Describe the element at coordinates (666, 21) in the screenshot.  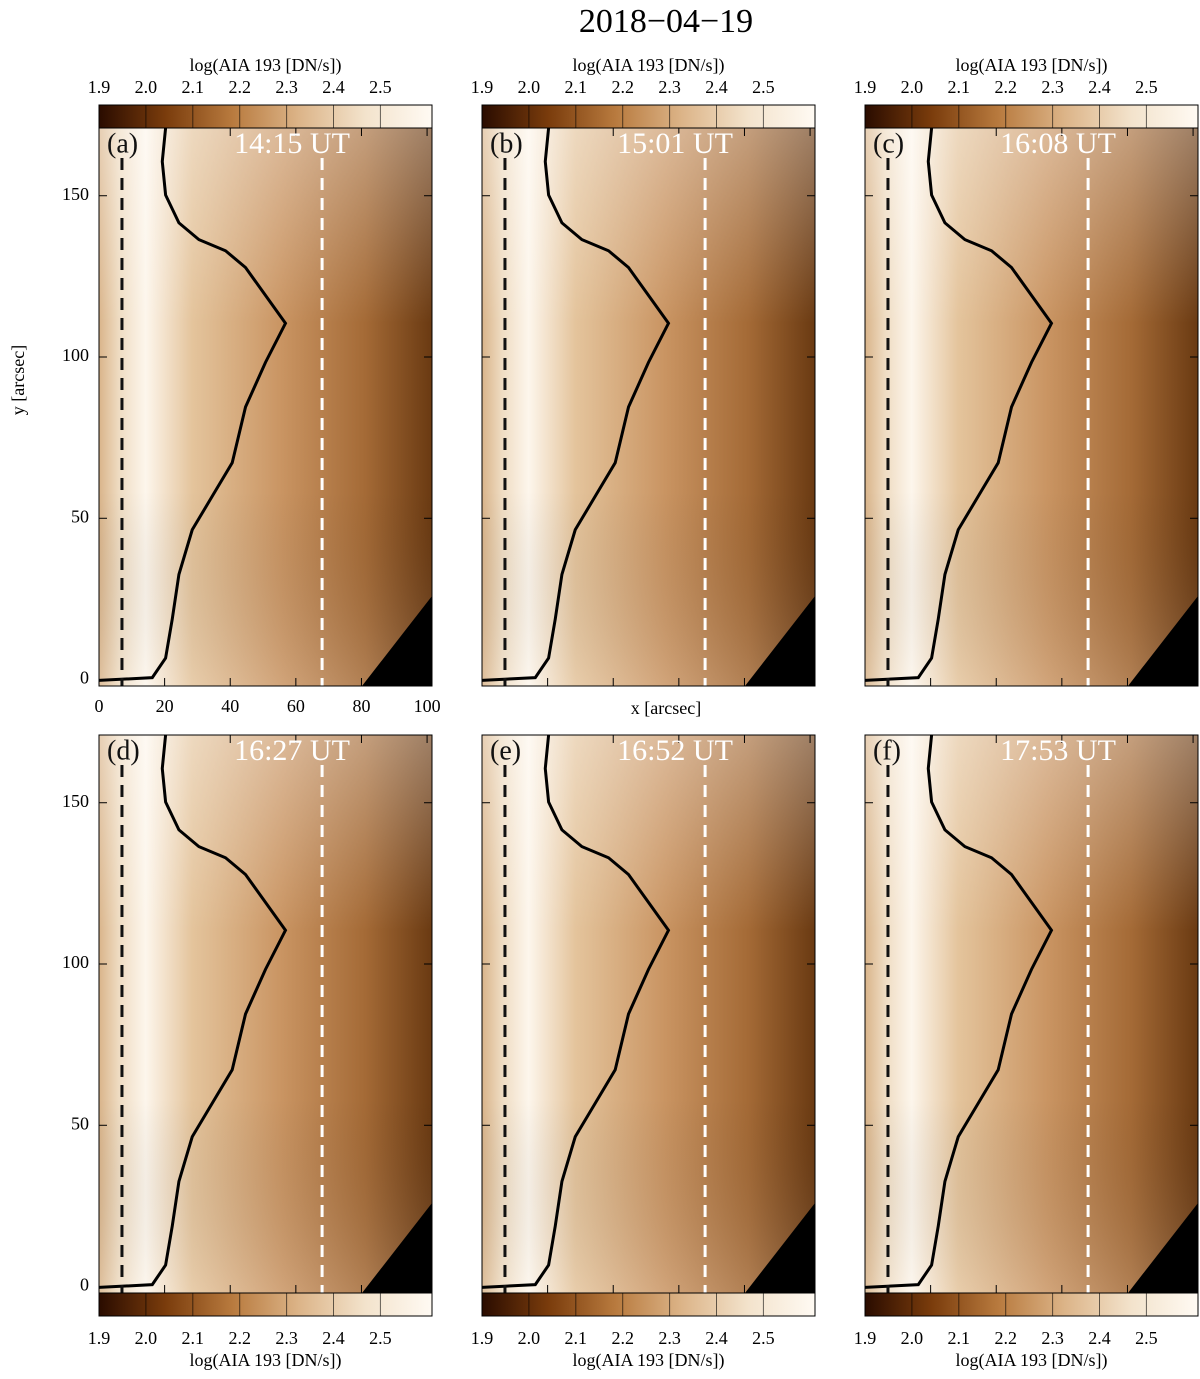
I see `figure-title: 2018−04−19` at that location.